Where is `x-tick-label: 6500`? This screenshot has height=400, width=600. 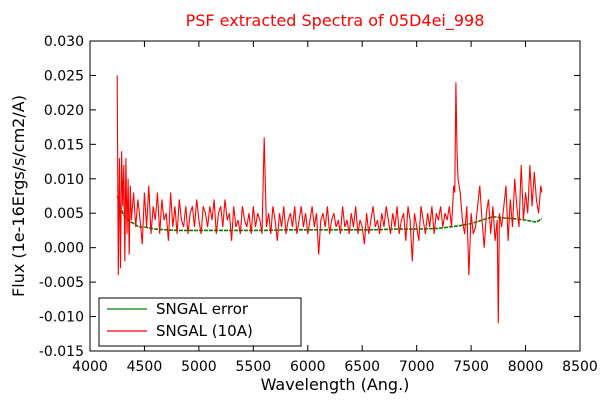
x-tick-label: 6500 is located at coordinates (362, 367).